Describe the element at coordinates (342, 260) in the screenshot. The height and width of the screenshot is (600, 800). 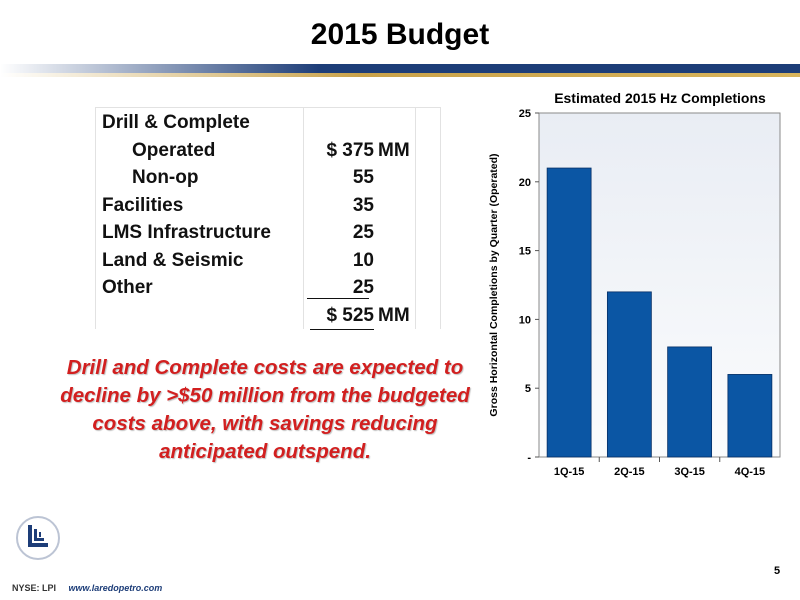
I see `budget-row-value: 10` at that location.